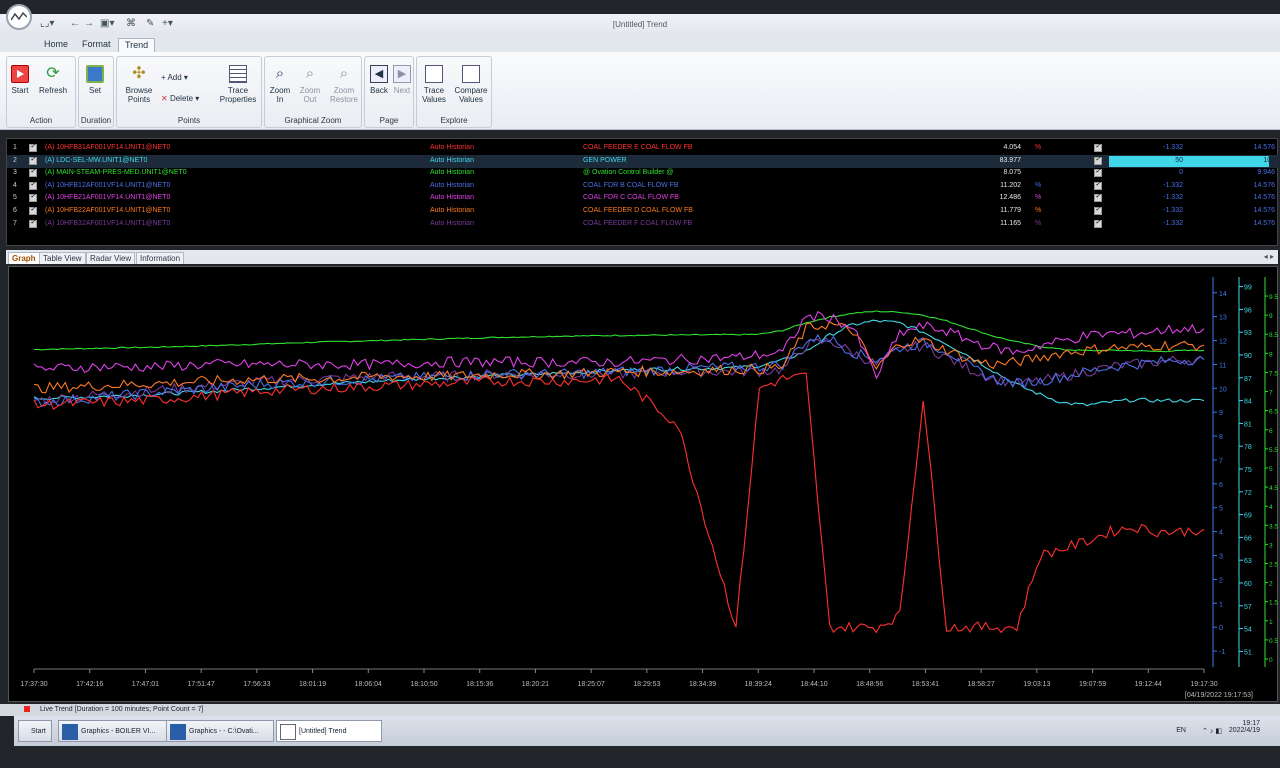  What do you see at coordinates (75, 23) in the screenshot?
I see `qat-back-icon: ←` at bounding box center [75, 23].